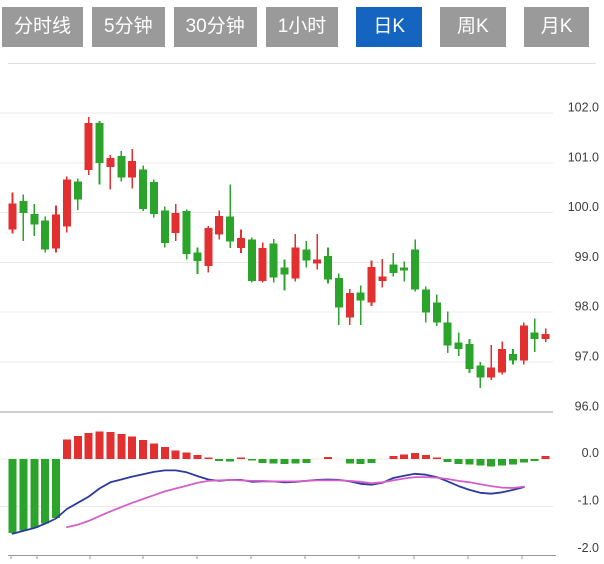  What do you see at coordinates (43, 27) in the screenshot?
I see `tab-timeline: 分时线` at bounding box center [43, 27].